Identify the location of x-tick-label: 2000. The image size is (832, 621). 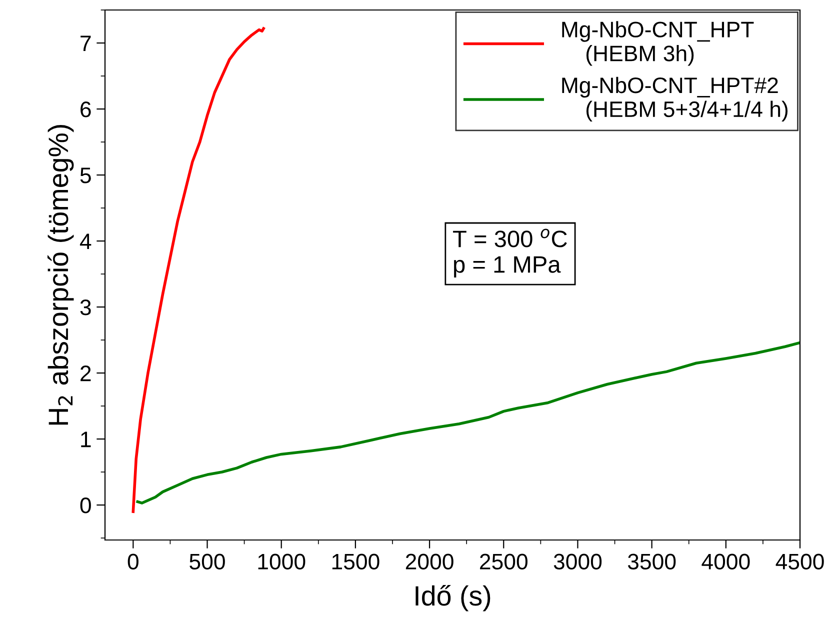
(430, 562).